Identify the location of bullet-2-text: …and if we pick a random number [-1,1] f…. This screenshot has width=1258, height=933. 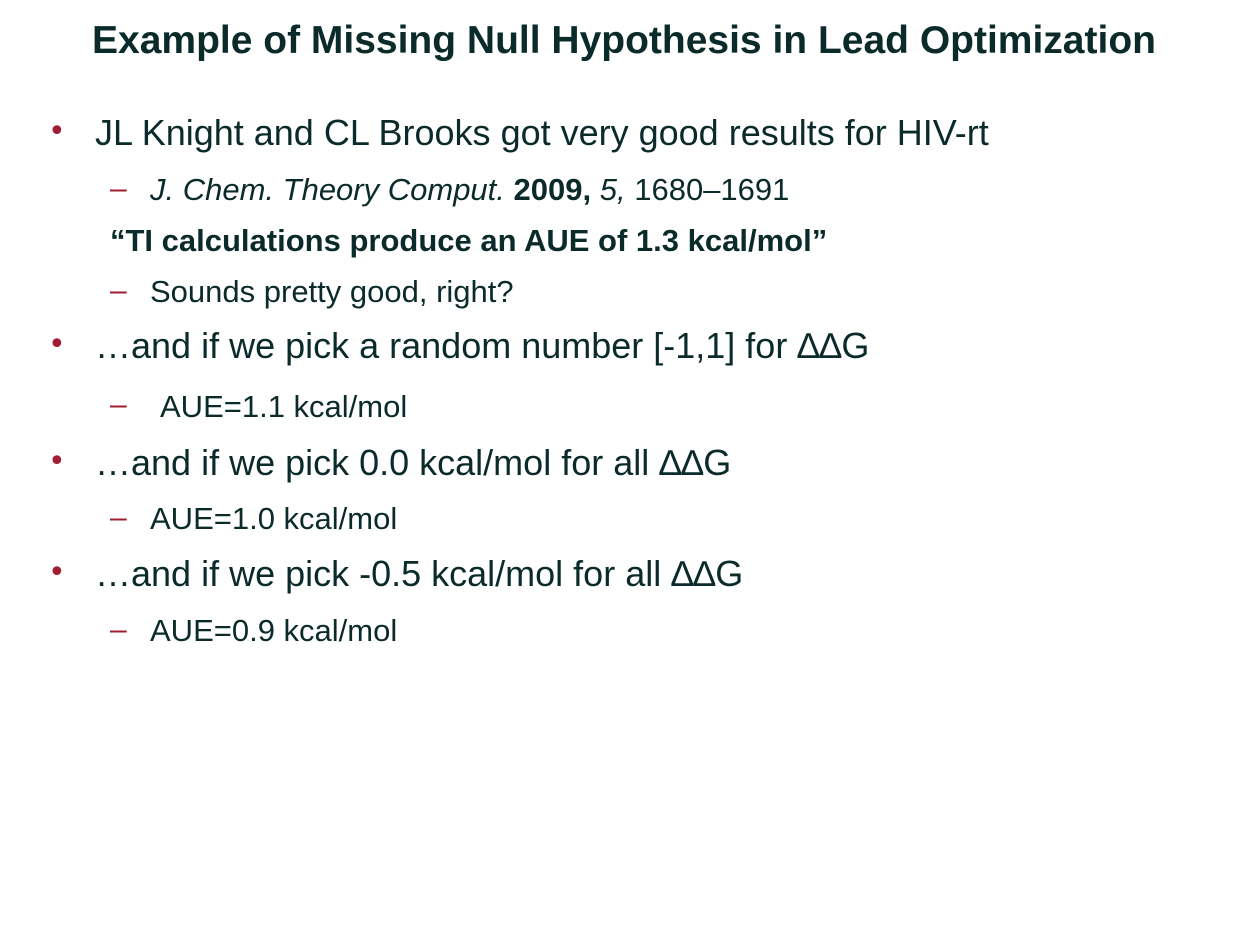
(482, 345).